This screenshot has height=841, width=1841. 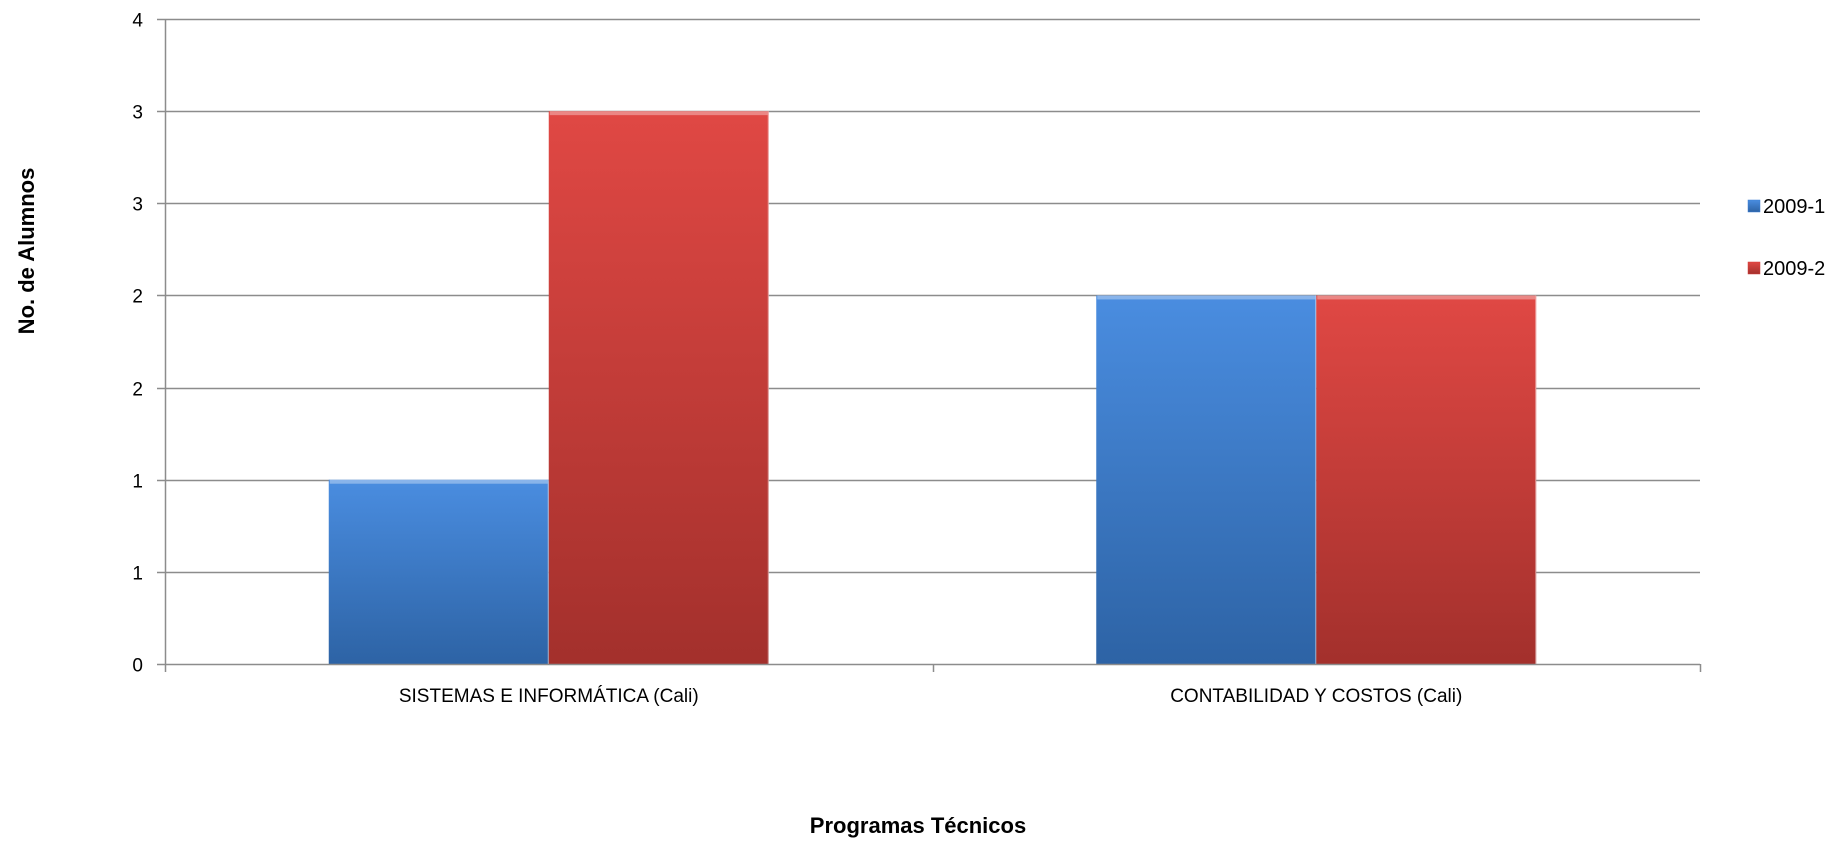 I want to click on legend: 2009-1 2009-2, so click(x=1786, y=238).